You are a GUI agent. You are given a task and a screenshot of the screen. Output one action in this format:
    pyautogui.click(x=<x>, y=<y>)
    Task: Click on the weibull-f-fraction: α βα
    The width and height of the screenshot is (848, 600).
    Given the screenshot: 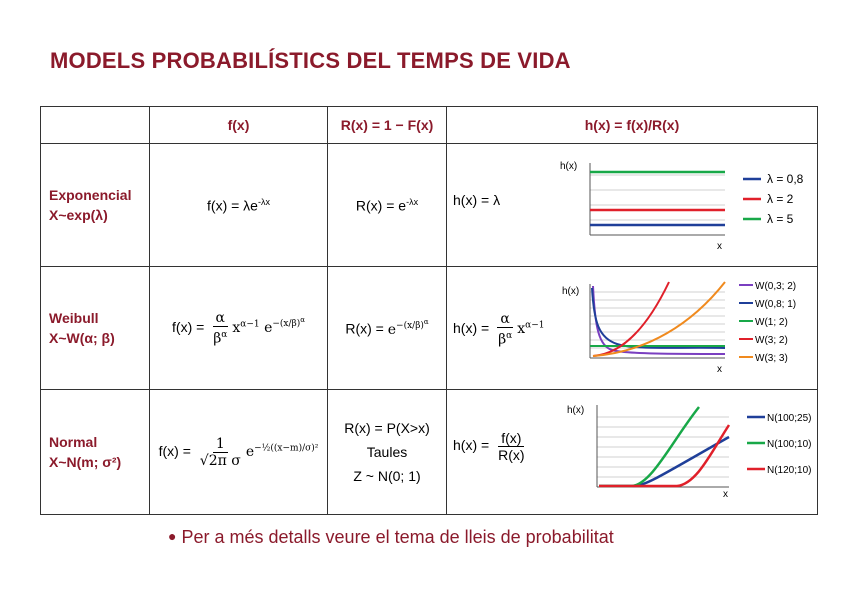 What is the action you would take?
    pyautogui.click(x=220, y=328)
    